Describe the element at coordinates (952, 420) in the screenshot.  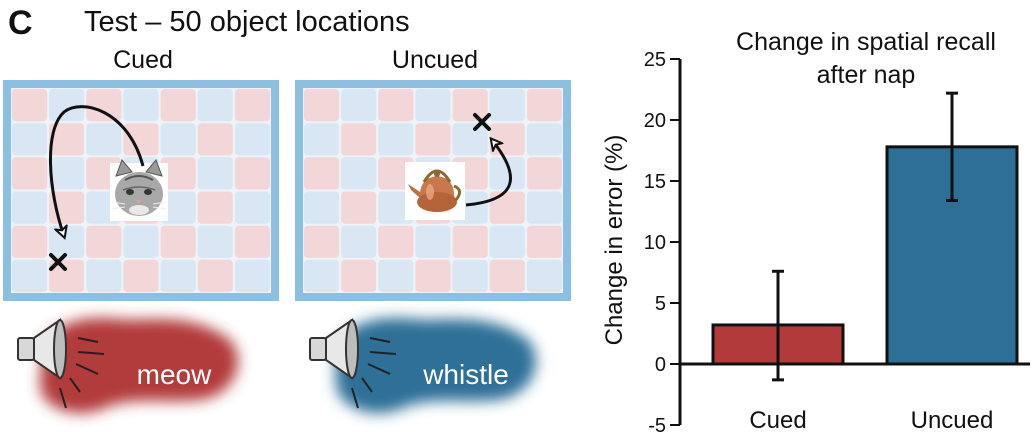
I see `x-category-label: Uncued` at that location.